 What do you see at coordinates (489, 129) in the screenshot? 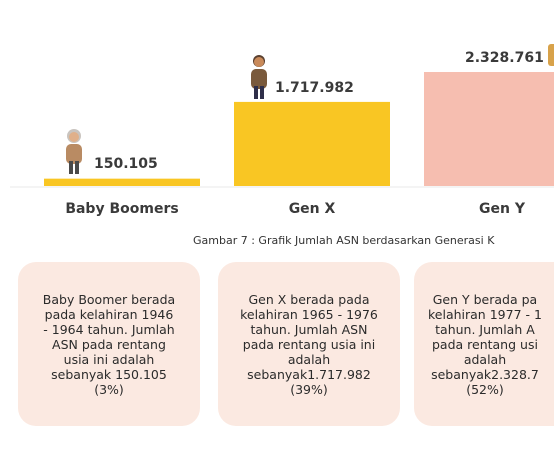
I see `bar-gen-y` at bounding box center [489, 129].